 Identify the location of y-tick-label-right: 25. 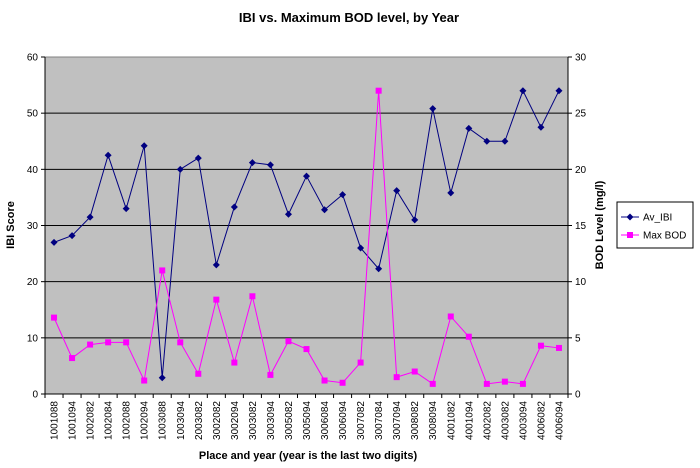
(581, 114).